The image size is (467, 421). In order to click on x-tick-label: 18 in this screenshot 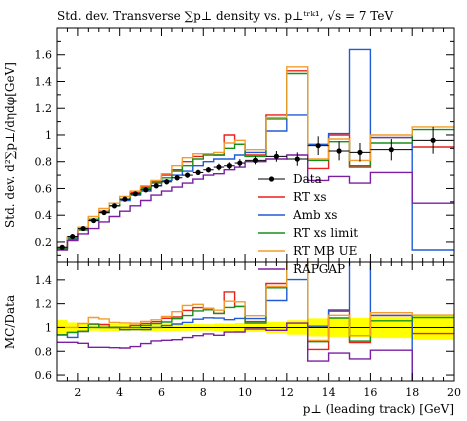, I will do `click(412, 392)`.